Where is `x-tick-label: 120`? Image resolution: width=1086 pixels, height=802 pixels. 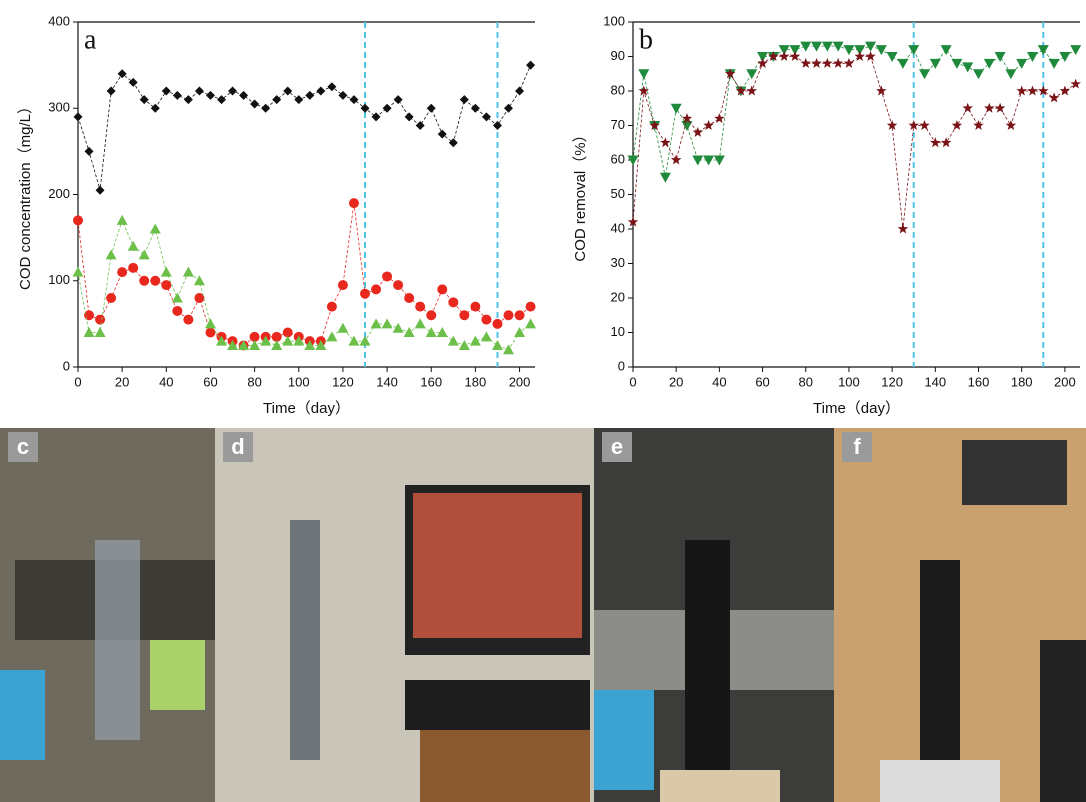 x-tick-label: 120 is located at coordinates (892, 381).